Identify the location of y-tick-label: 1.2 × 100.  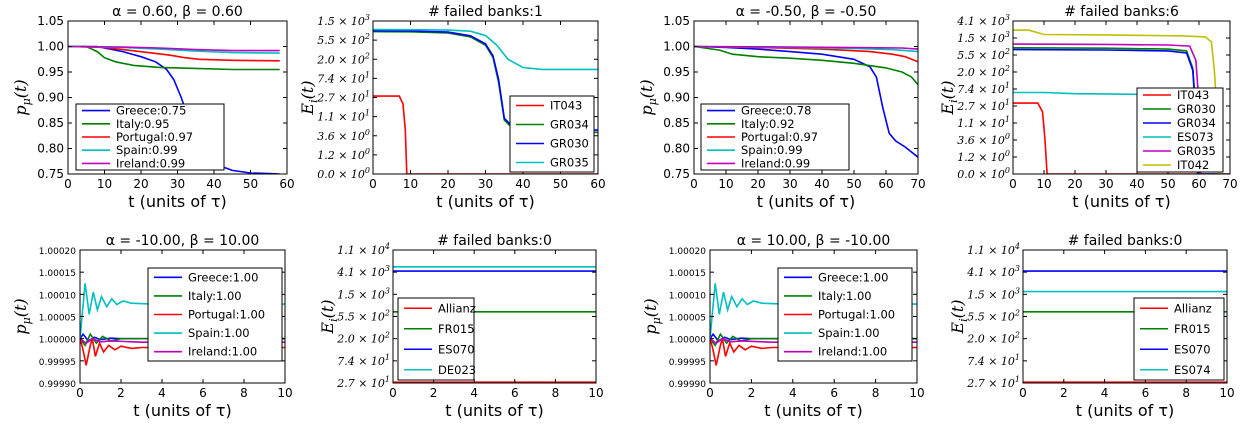
(983, 156).